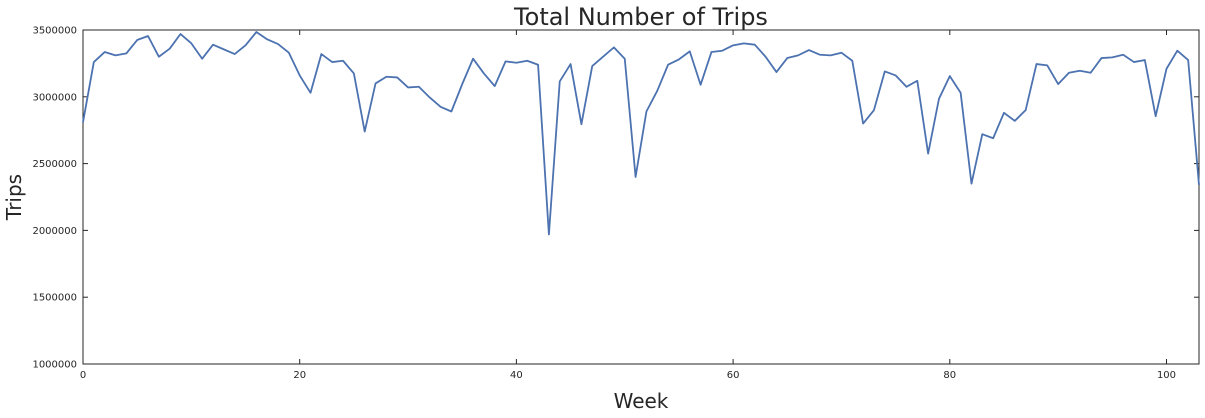 Image resolution: width=1205 pixels, height=418 pixels. I want to click on x-tick-label: 80, so click(949, 375).